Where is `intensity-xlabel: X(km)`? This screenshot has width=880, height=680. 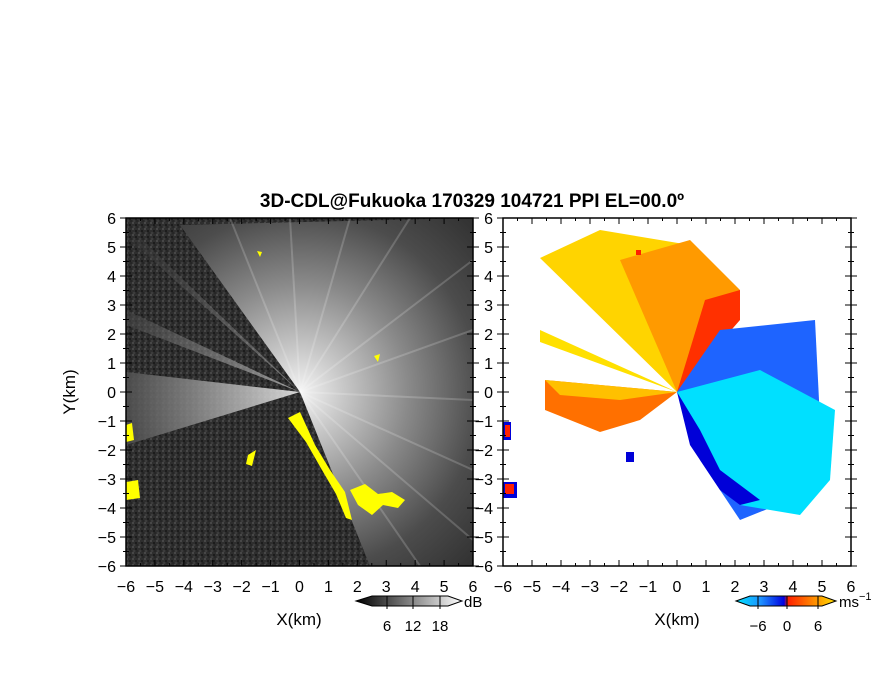 intensity-xlabel: X(km) is located at coordinates (298, 619).